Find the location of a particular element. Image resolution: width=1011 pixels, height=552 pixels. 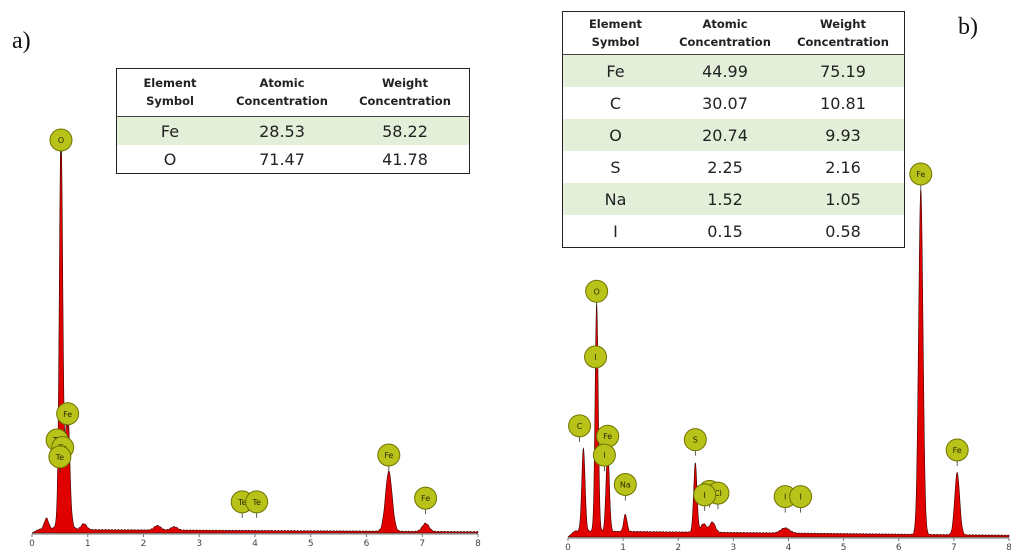

table-row: Fe 28.53 58.22 is located at coordinates (293, 130).